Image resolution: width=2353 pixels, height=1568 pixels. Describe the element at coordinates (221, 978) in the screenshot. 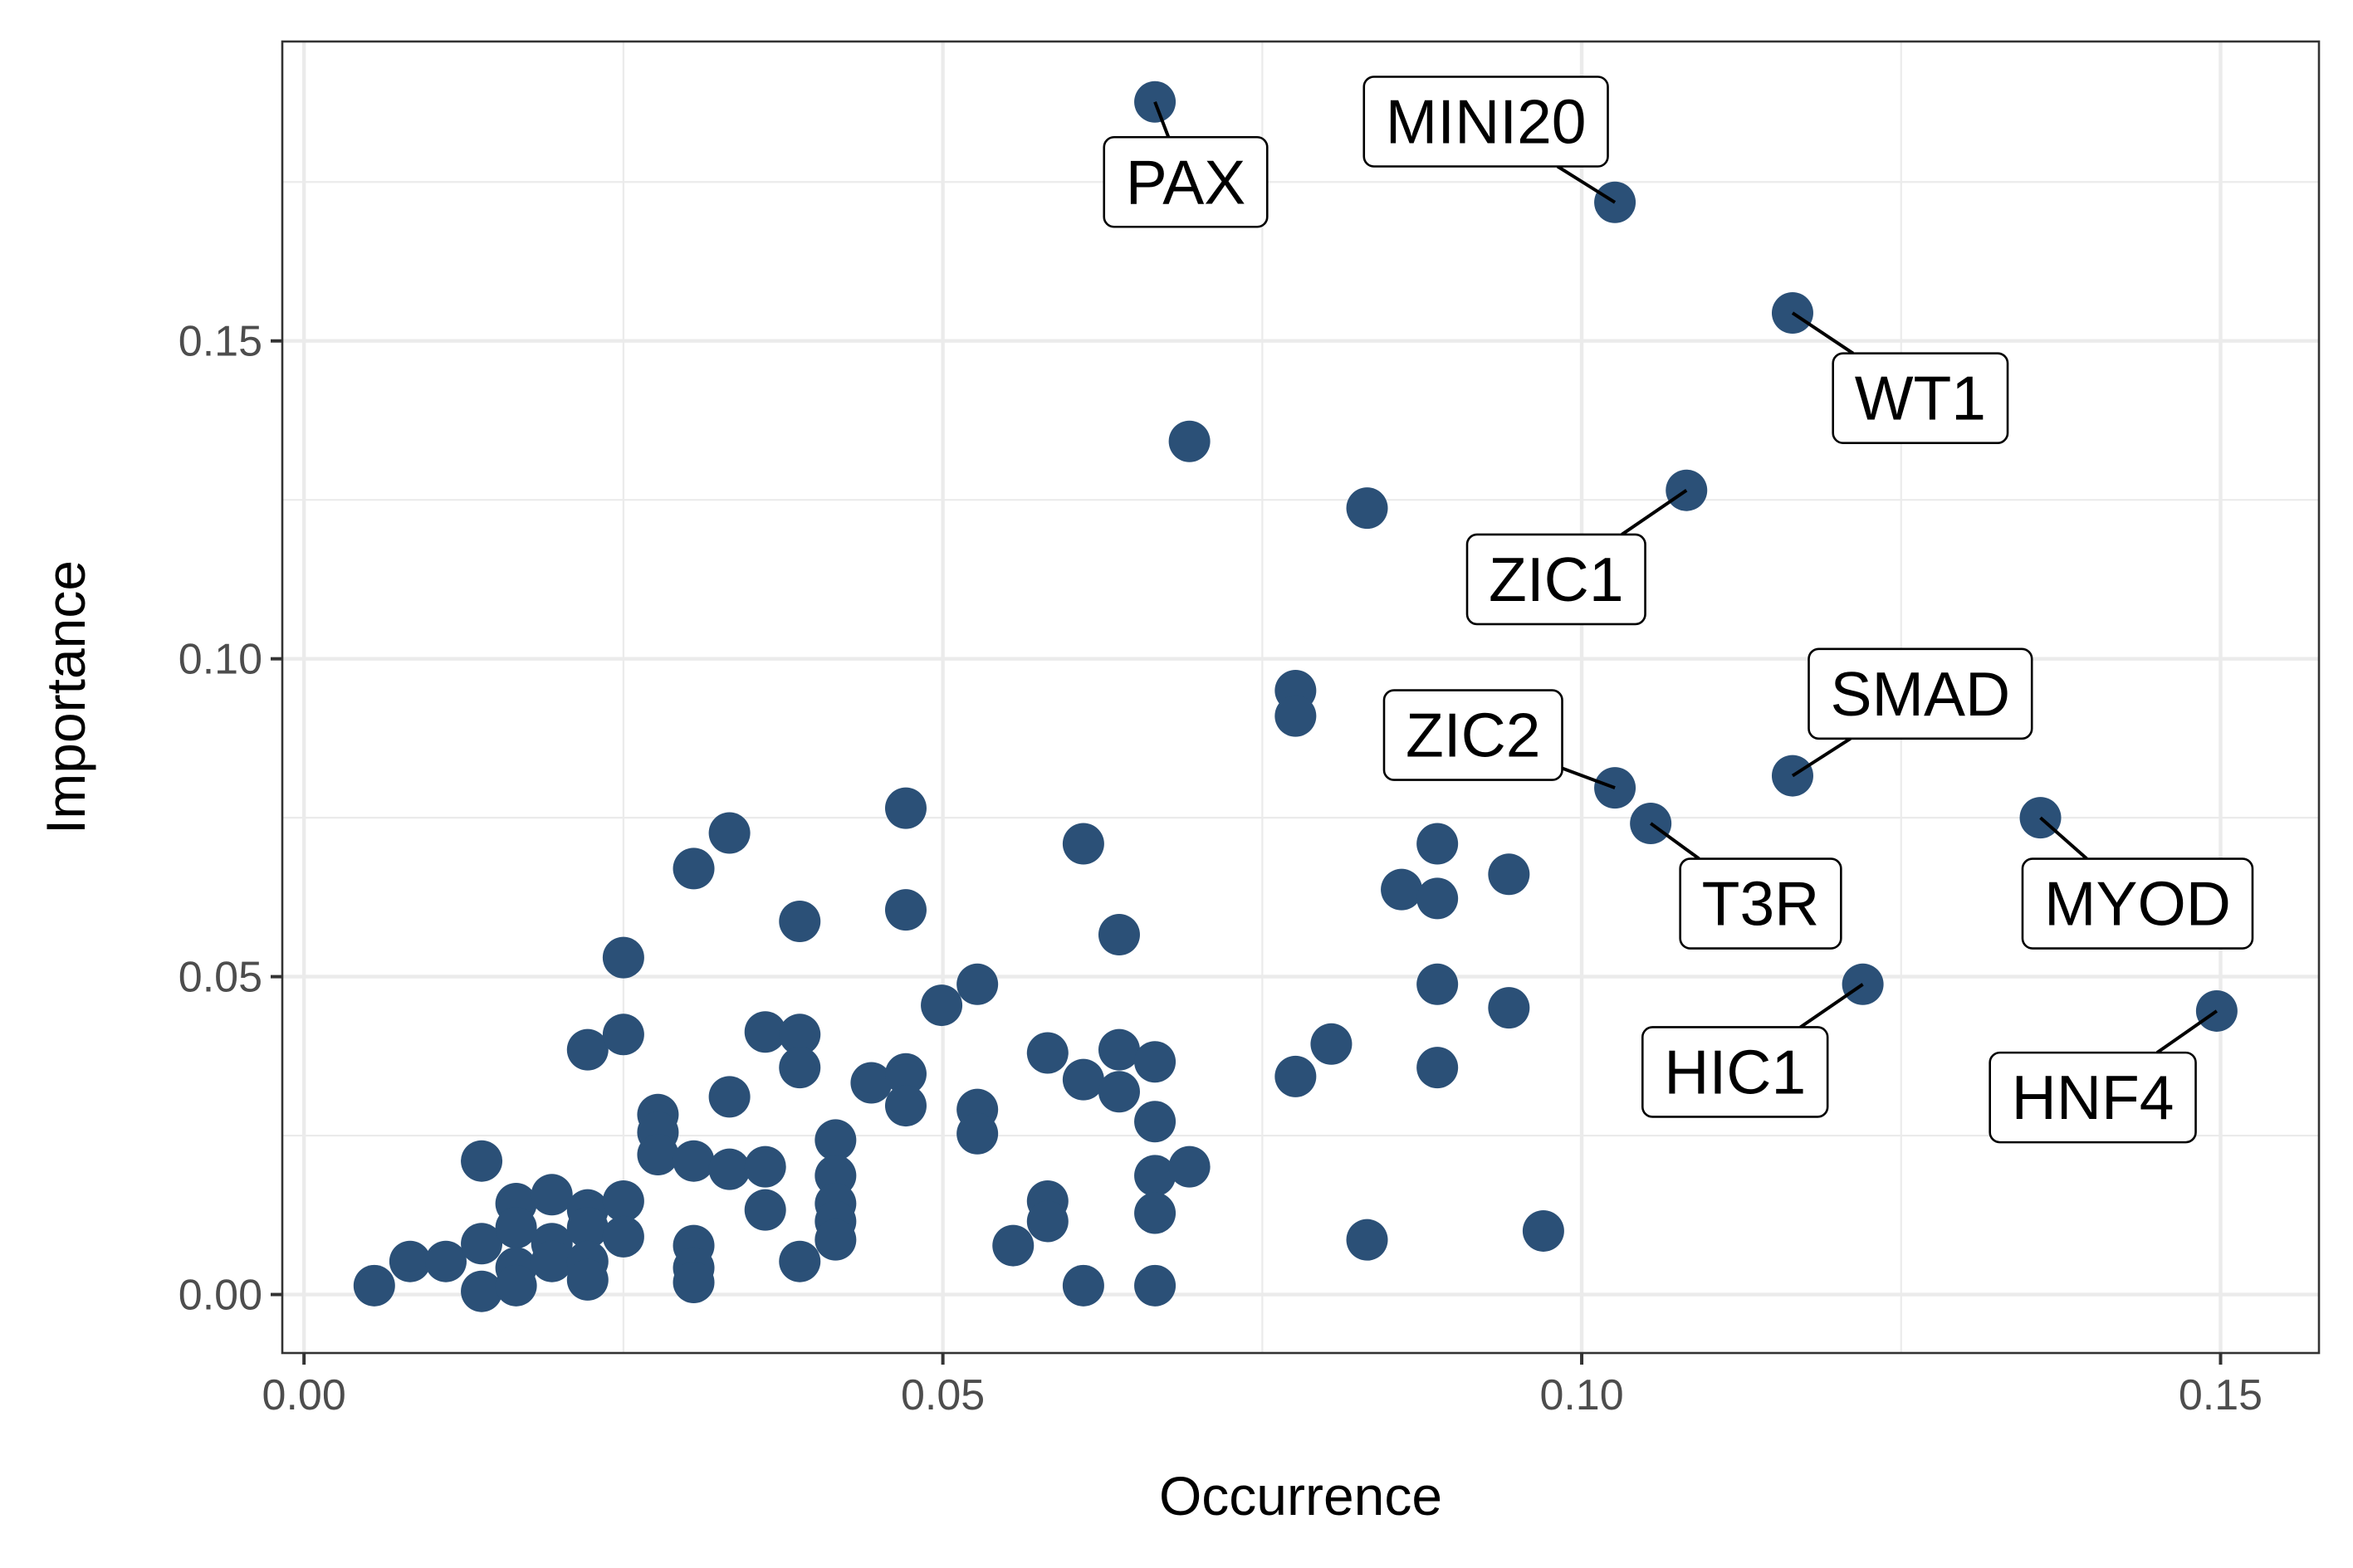

I see `y-tick-label: 0.05` at that location.